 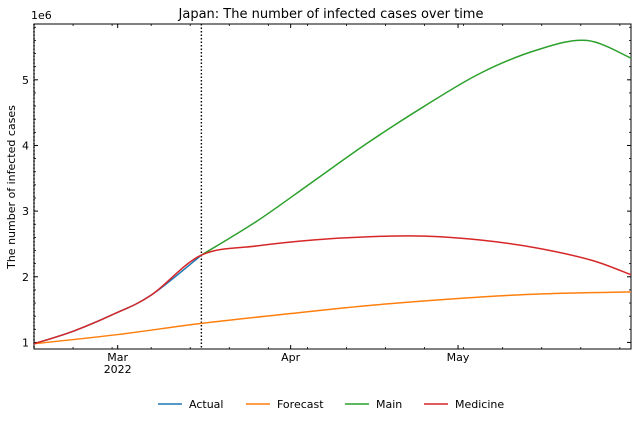 What do you see at coordinates (479, 404) in the screenshot?
I see `legend-label-medicine: Medicine` at bounding box center [479, 404].